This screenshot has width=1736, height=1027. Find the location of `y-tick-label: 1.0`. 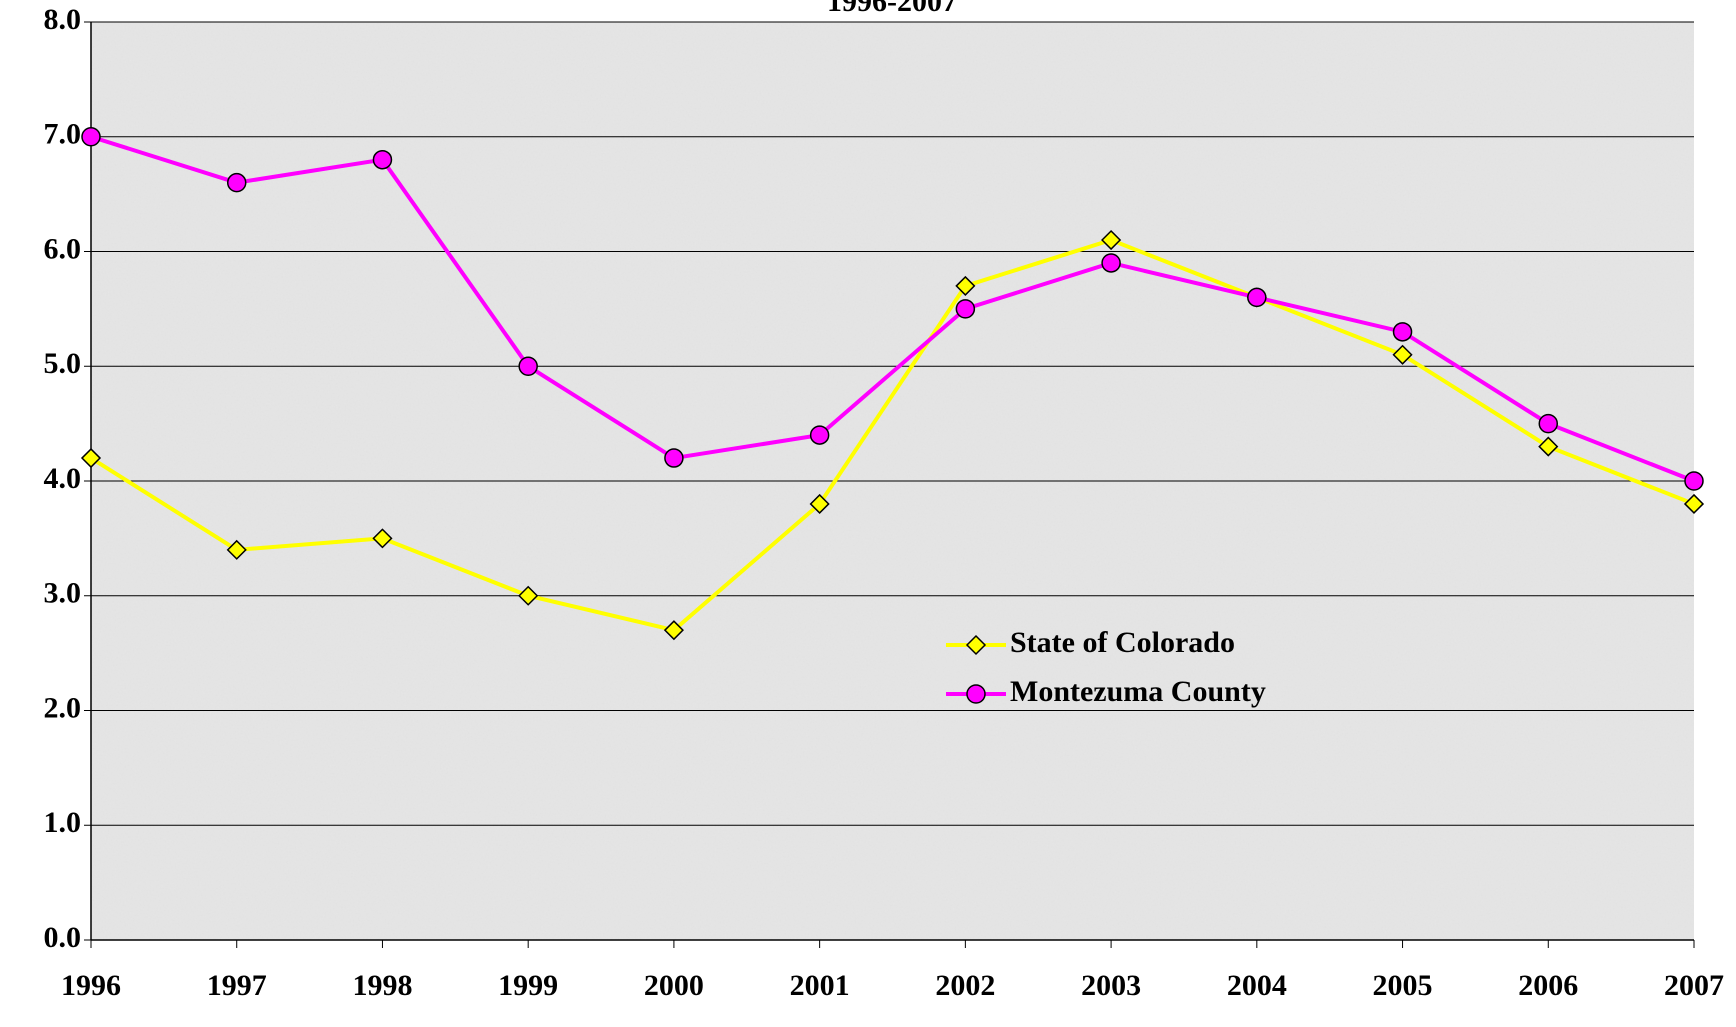

y-tick-label: 1.0 is located at coordinates (63, 822).